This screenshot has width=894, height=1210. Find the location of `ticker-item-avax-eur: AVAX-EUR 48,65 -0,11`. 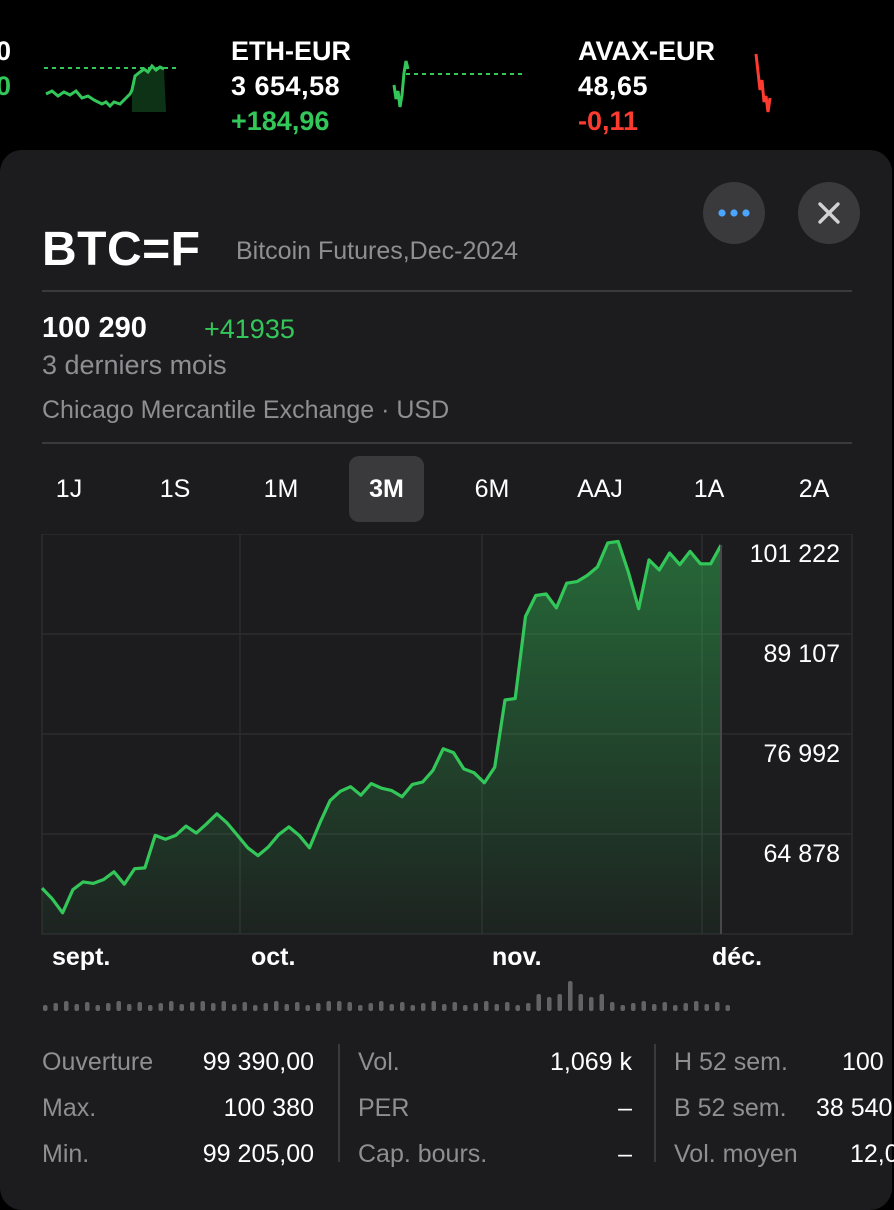

ticker-item-avax-eur: AVAX-EUR 48,65 -0,11 is located at coordinates (646, 86).